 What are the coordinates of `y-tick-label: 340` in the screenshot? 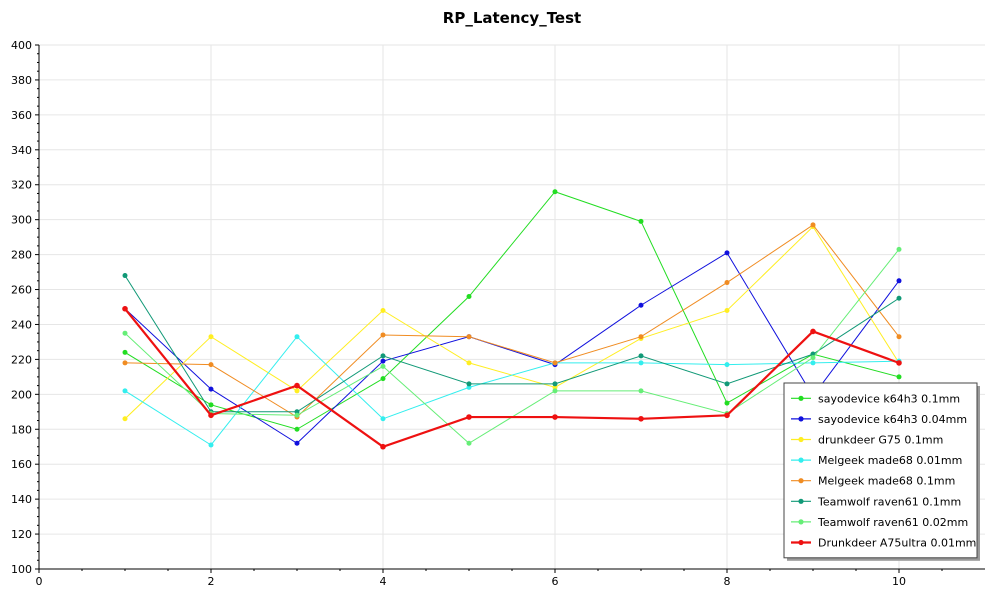 It's located at (21, 150).